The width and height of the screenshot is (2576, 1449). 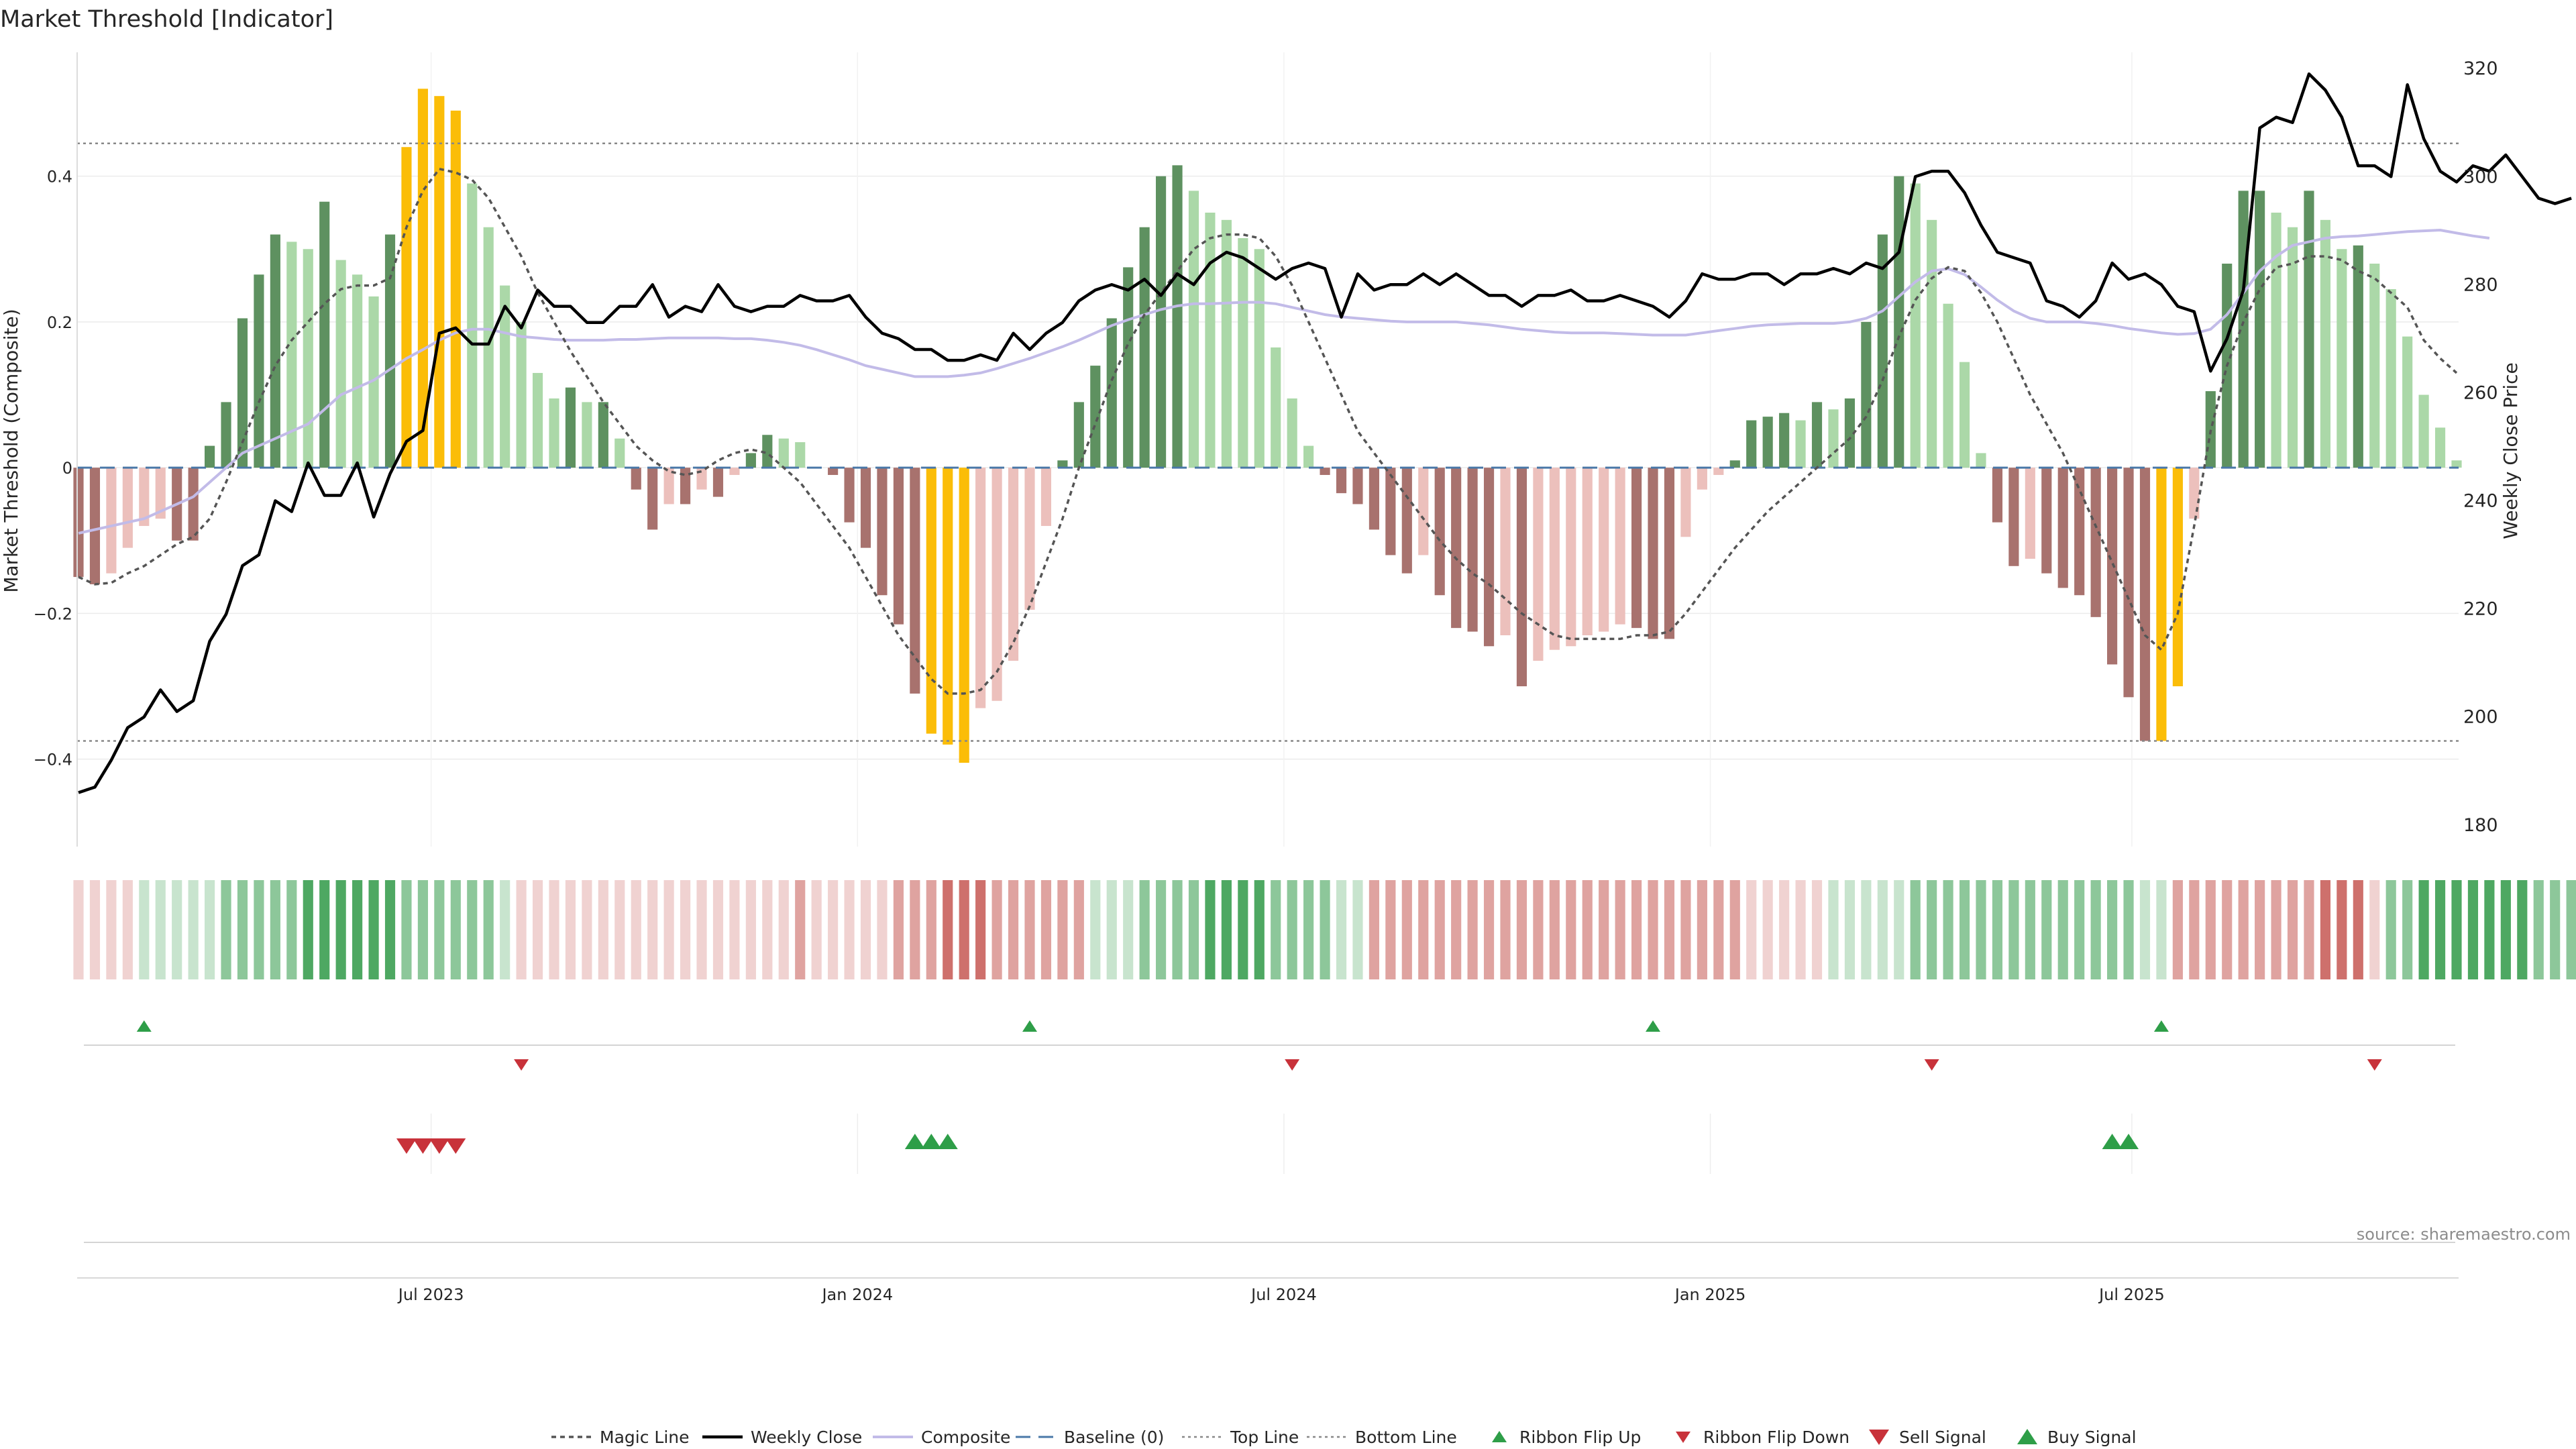 I want to click on y-tick-label-right: 180, so click(x=2480, y=825).